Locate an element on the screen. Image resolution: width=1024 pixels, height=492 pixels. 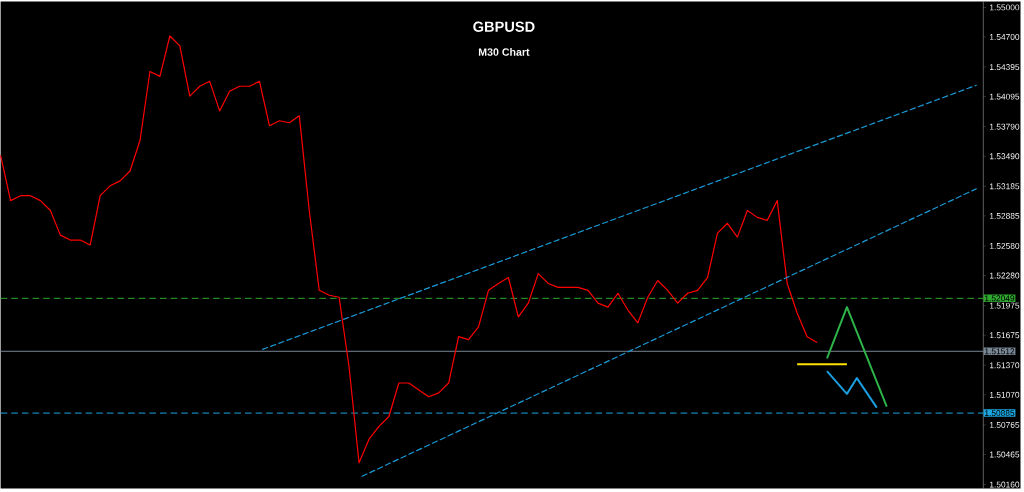
ref-line-label: 1.52049 is located at coordinates (1000, 298).